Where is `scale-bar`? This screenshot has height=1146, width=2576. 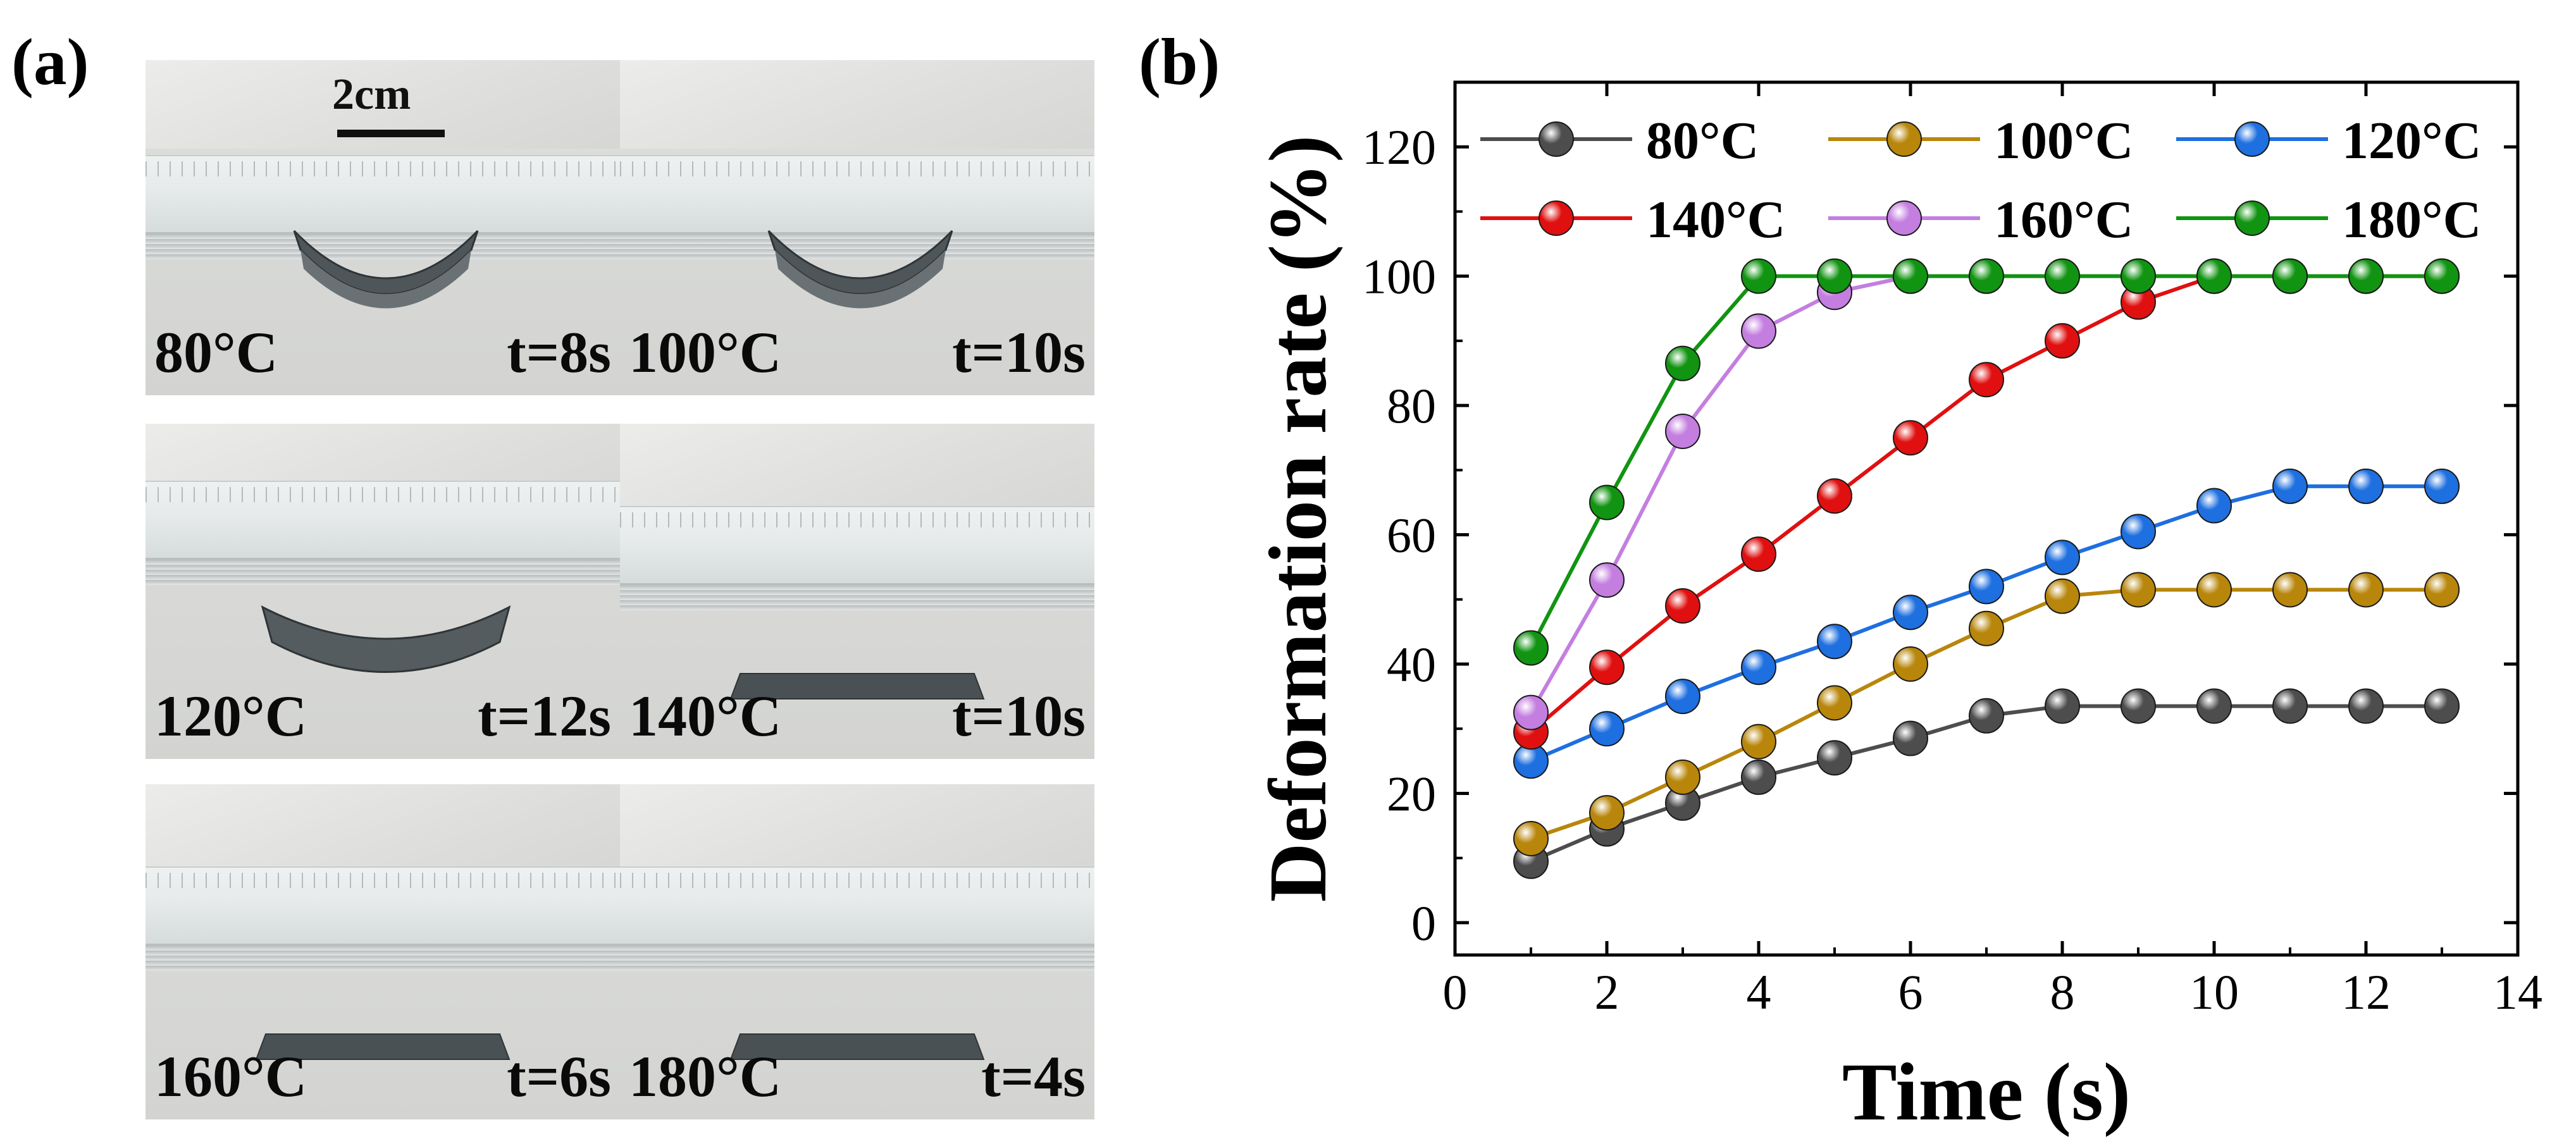 scale-bar is located at coordinates (391, 133).